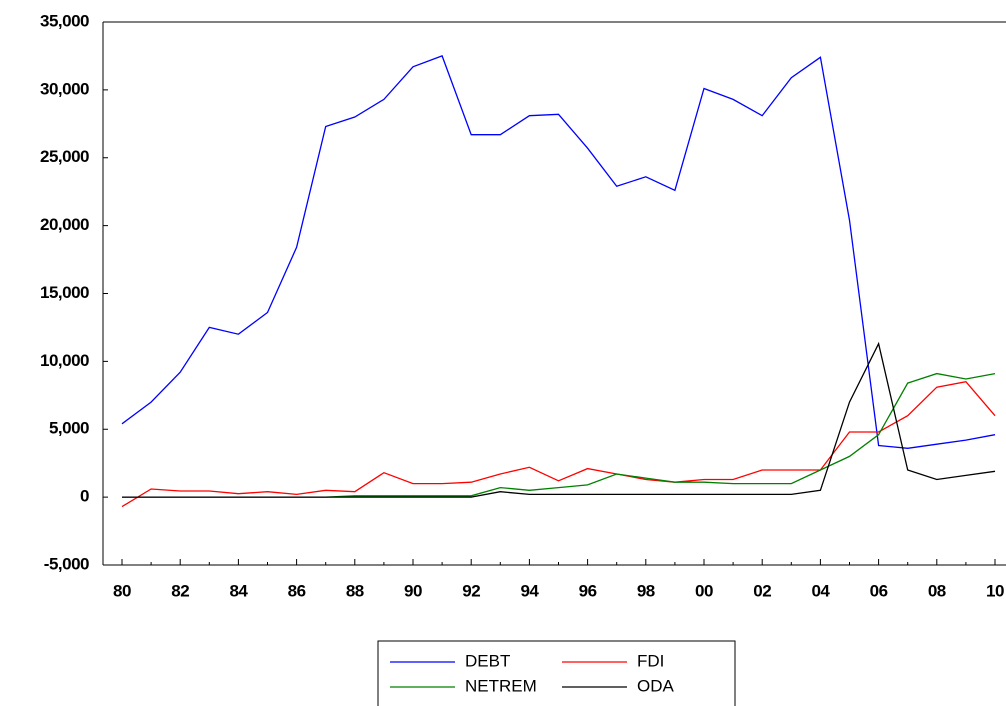  What do you see at coordinates (529, 590) in the screenshot?
I see `x-tick-label: 94` at bounding box center [529, 590].